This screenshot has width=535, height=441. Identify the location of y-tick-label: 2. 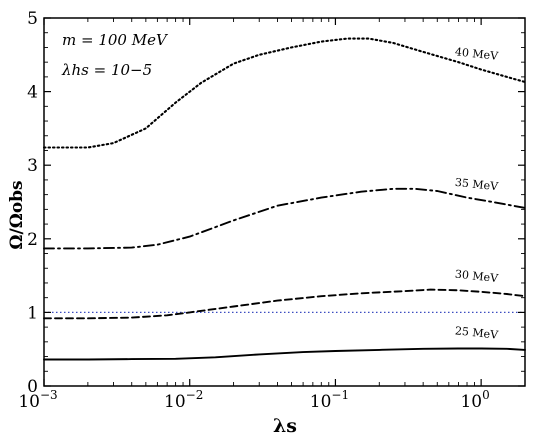
(32, 240).